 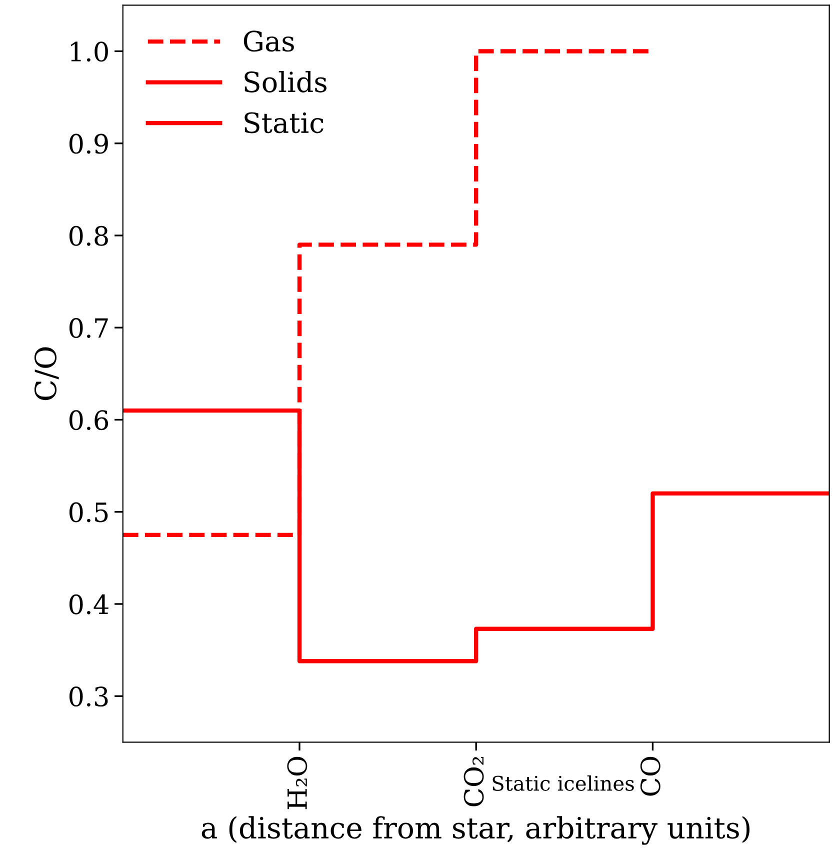 What do you see at coordinates (88, 420) in the screenshot?
I see `y-tick-label: 0.6` at bounding box center [88, 420].